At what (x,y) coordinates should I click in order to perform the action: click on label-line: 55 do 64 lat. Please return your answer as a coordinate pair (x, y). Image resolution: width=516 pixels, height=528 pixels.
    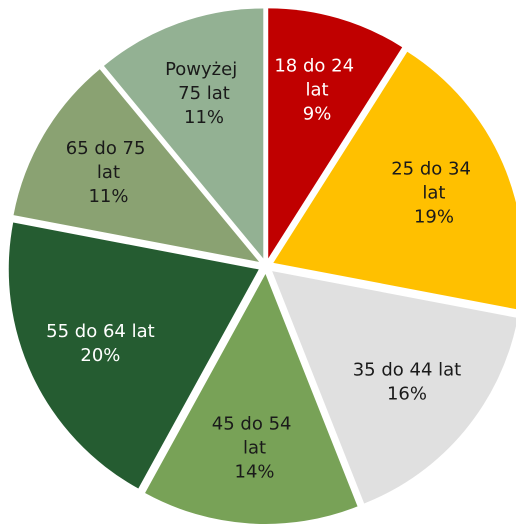
    Looking at the image, I should click on (100, 331).